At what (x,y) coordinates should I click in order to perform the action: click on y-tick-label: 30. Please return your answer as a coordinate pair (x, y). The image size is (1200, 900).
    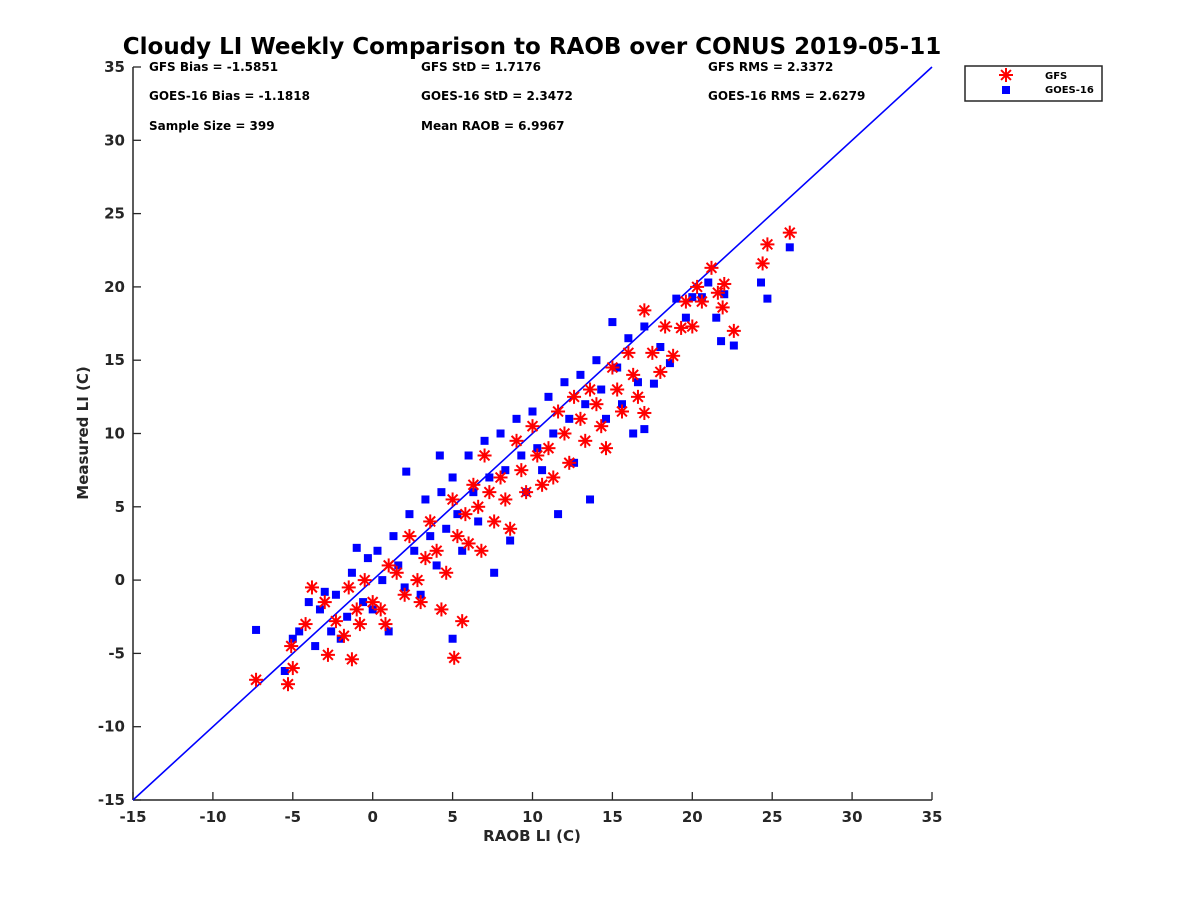
    Looking at the image, I should click on (114, 140).